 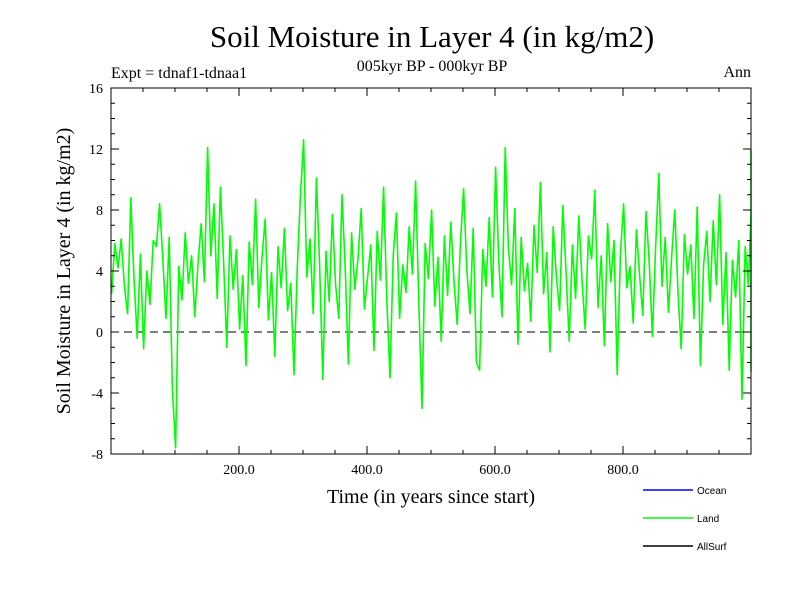 What do you see at coordinates (179, 73) in the screenshot?
I see `experiment-label: Expt = tdnaf1-tdnaa1` at bounding box center [179, 73].